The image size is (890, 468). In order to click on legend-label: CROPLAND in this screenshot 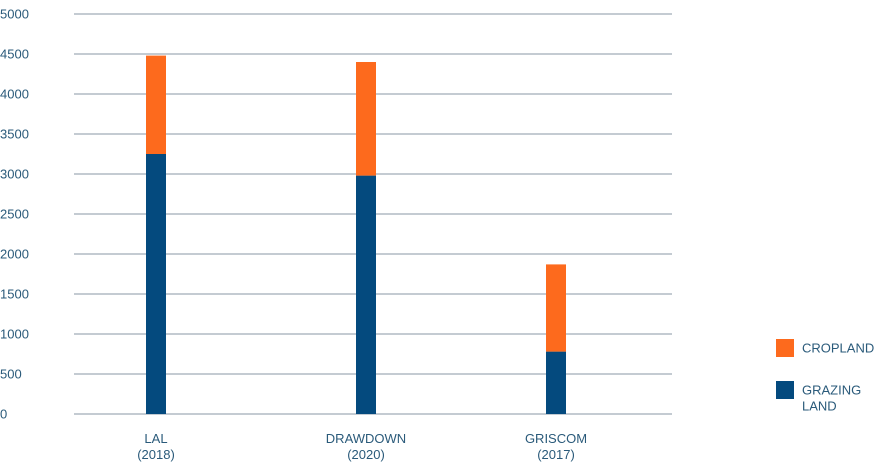, I will do `click(838, 348)`.